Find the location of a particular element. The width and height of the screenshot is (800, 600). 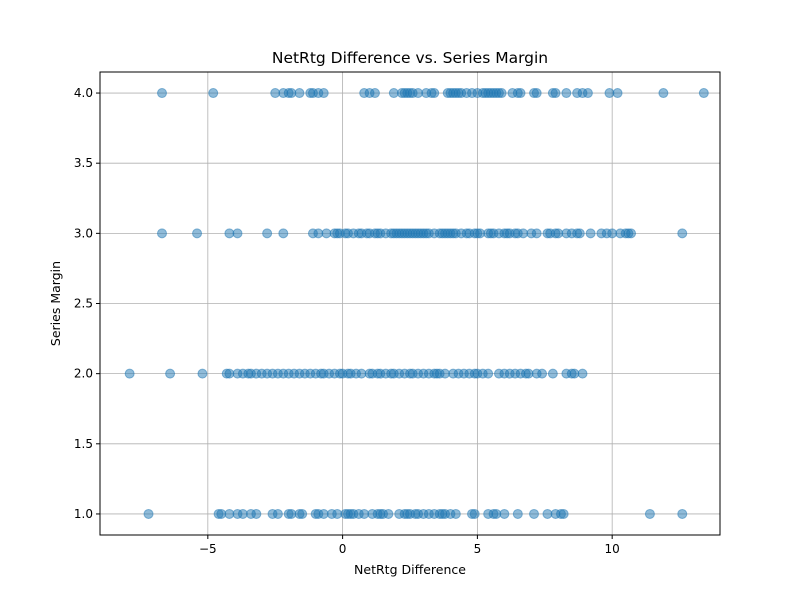

x-tick-label: −5 is located at coordinates (208, 549).